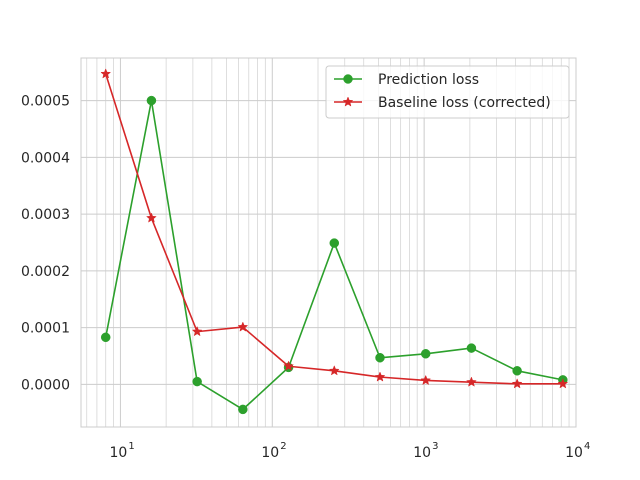 This screenshot has height=480, width=640. What do you see at coordinates (350, 451) in the screenshot?
I see `x-axis-tick-labels: 10 1 10 2 10 3 10 4` at bounding box center [350, 451].